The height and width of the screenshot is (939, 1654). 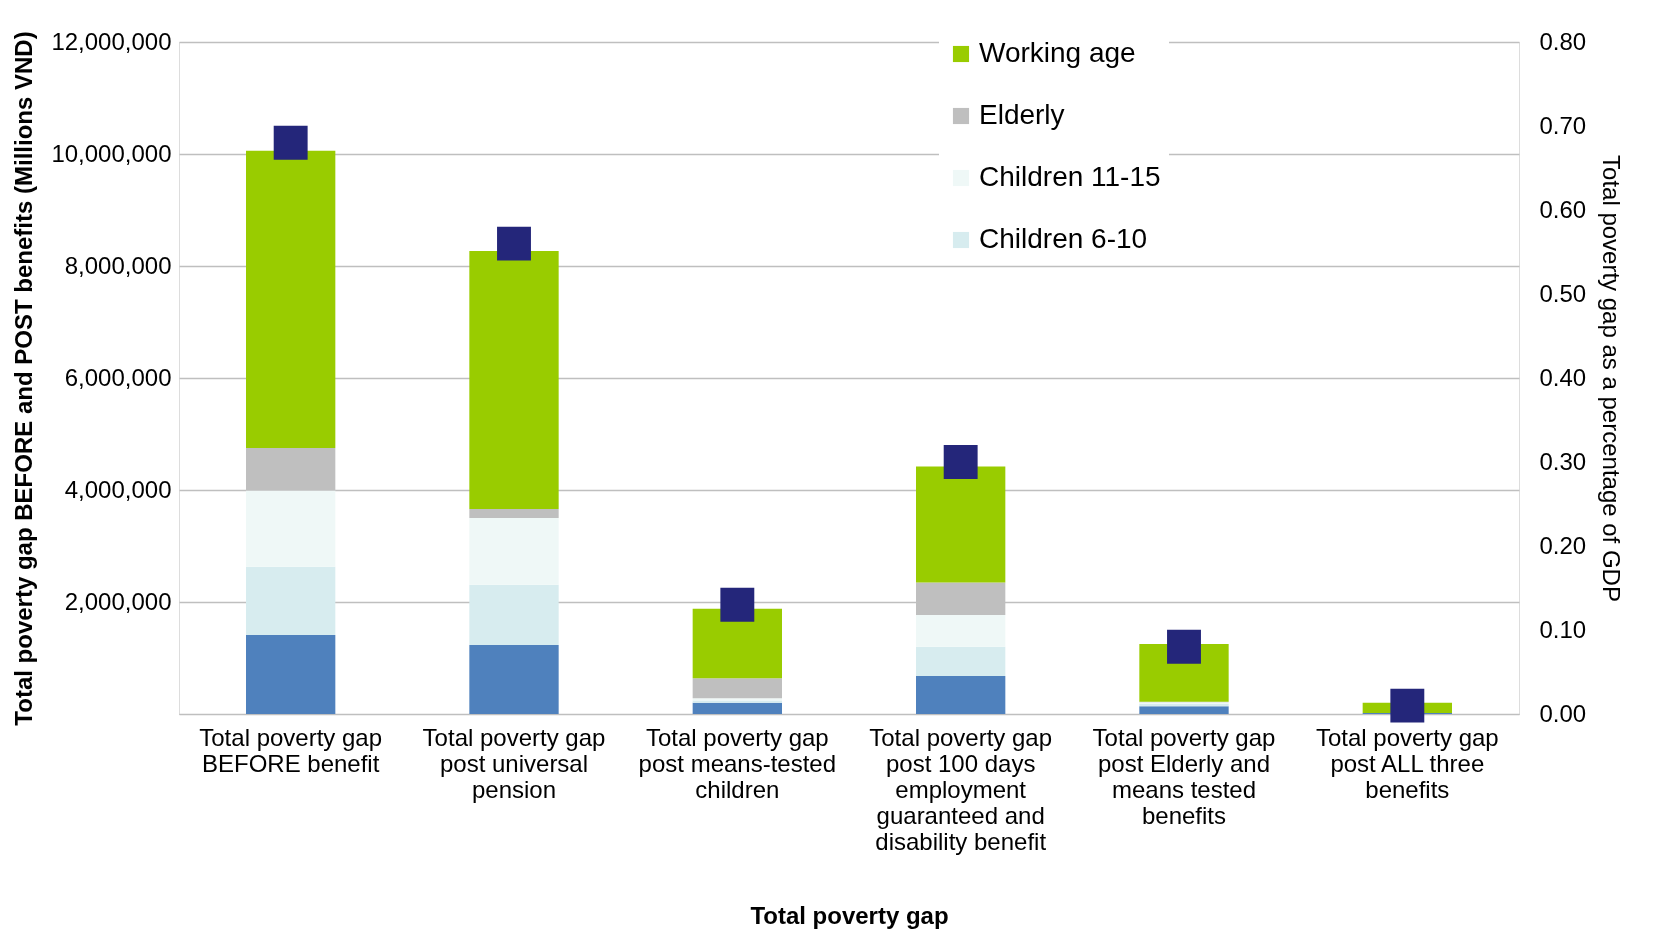 What do you see at coordinates (1063, 238) in the screenshot?
I see `legend-label: Children 6-10` at bounding box center [1063, 238].